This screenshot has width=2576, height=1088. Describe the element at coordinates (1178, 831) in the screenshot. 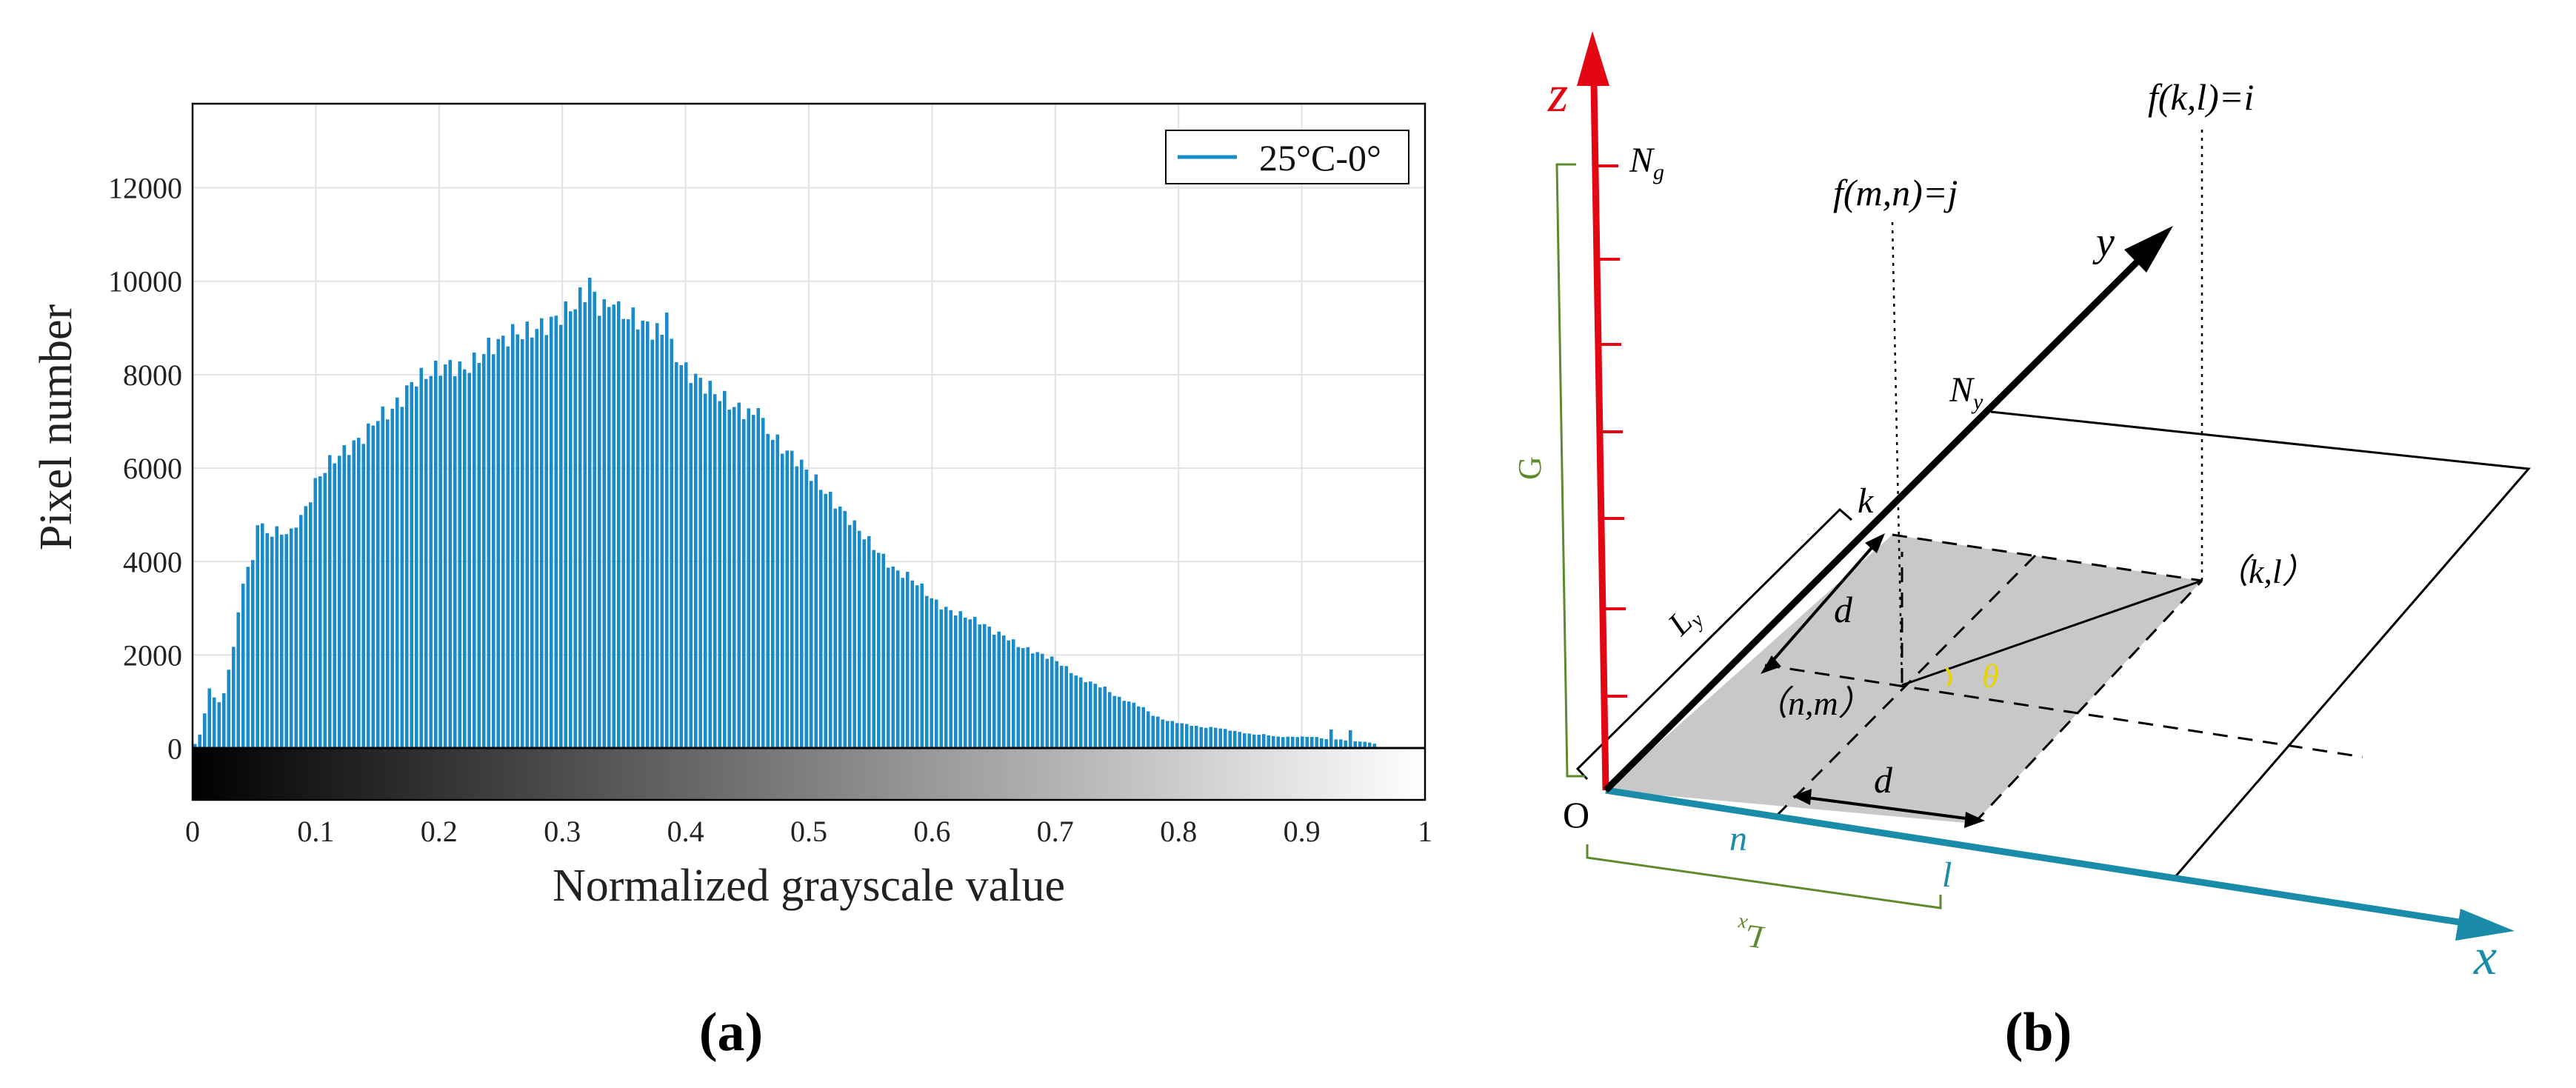

I see `x-tick-label: 0.8` at that location.